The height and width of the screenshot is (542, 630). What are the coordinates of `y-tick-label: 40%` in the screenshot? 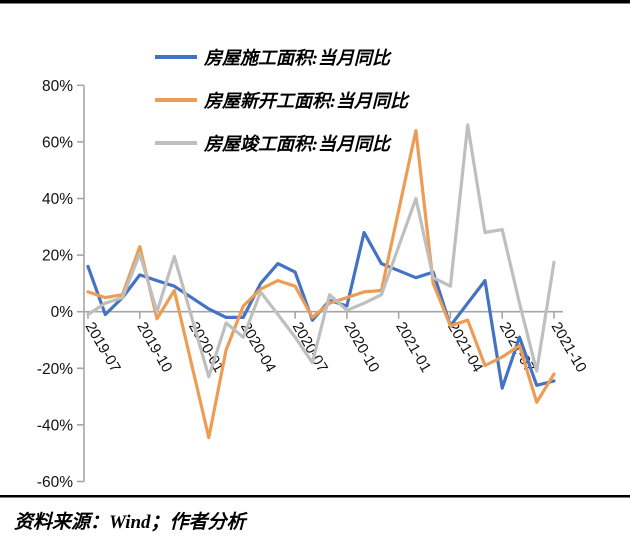 It's located at (57, 199).